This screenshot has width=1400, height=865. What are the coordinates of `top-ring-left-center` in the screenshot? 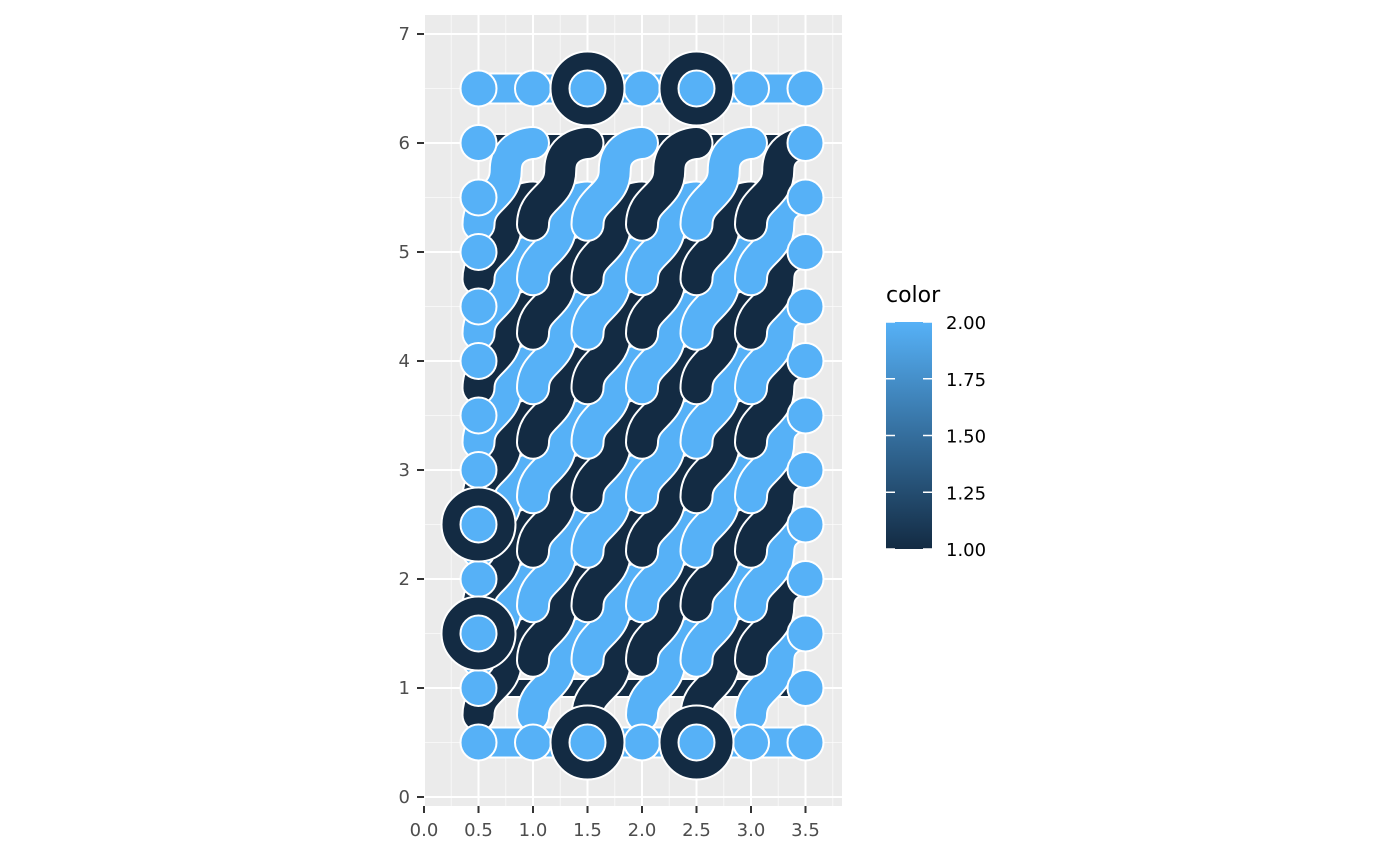 It's located at (587, 88).